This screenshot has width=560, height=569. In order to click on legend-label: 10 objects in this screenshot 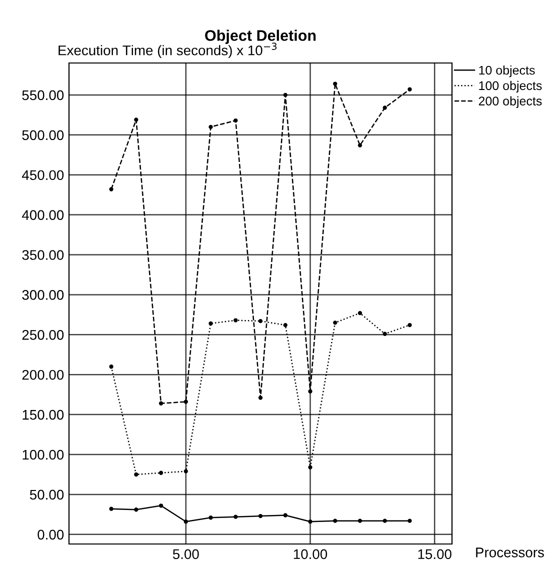, I will do `click(507, 72)`.